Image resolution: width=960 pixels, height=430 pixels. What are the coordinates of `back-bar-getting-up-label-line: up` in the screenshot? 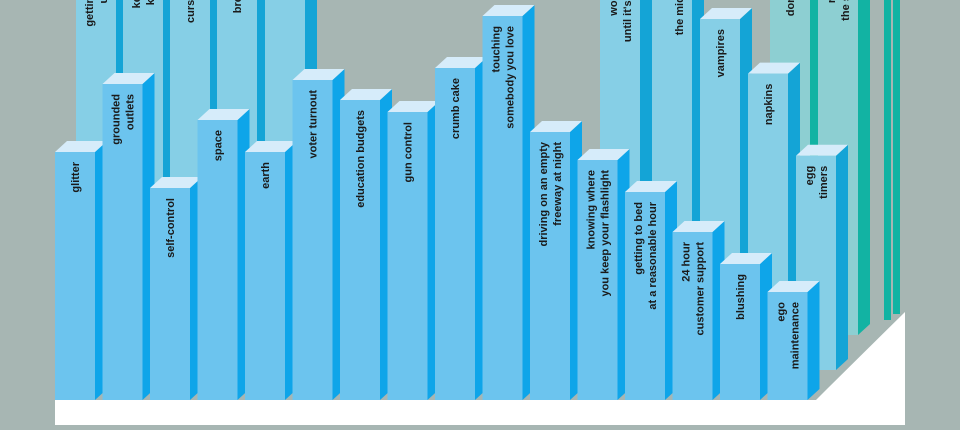 It's located at (104, 1).